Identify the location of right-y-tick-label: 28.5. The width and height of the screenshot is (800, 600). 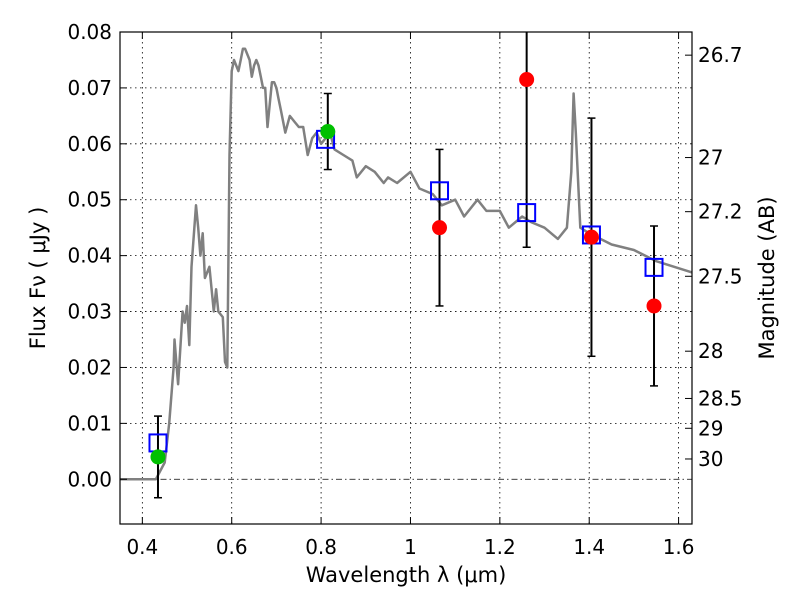
(720, 398).